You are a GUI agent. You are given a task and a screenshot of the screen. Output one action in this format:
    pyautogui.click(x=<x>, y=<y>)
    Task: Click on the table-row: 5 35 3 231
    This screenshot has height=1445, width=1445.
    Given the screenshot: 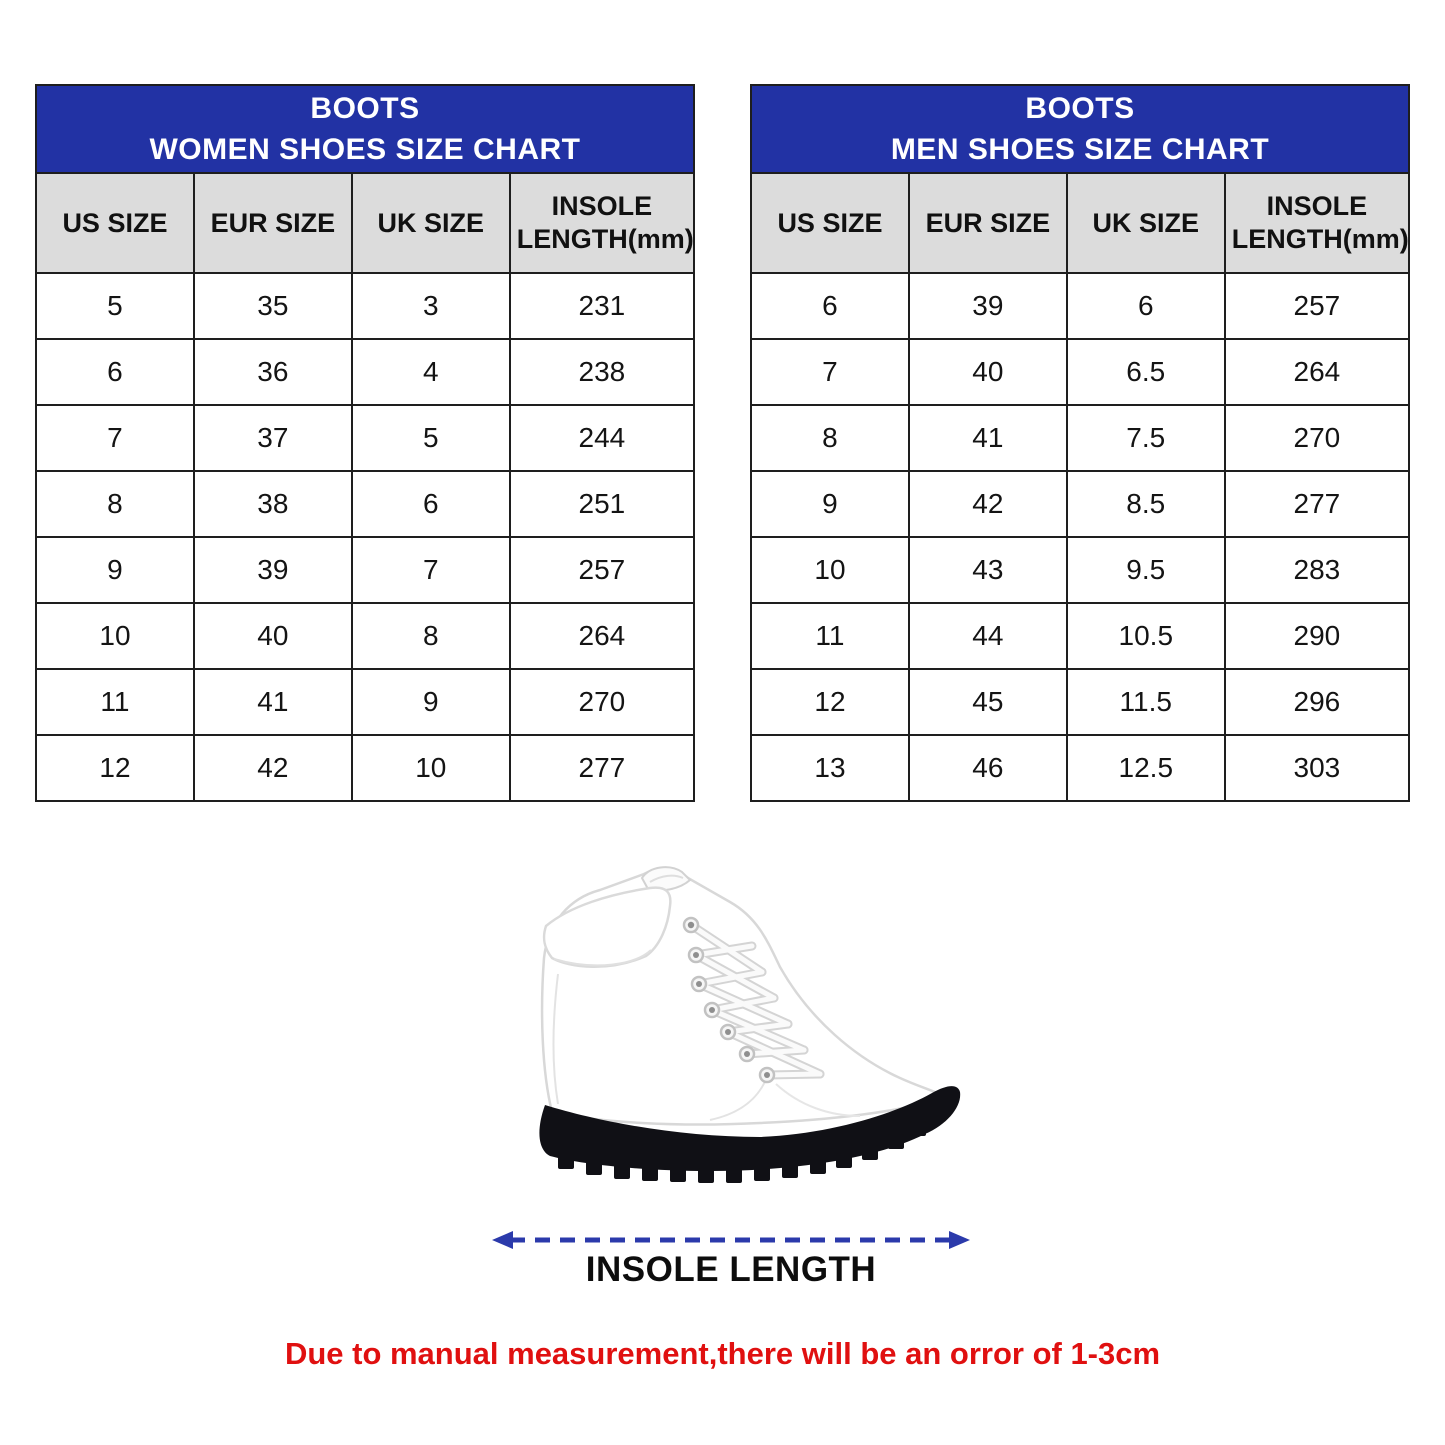 What is the action you would take?
    pyautogui.click(x=365, y=306)
    